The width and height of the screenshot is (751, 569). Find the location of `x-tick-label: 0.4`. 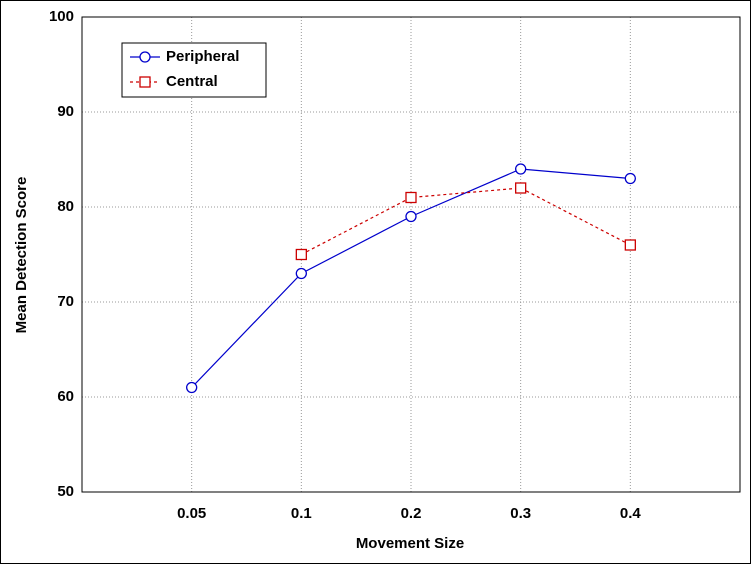

x-tick-label: 0.4 is located at coordinates (631, 513).